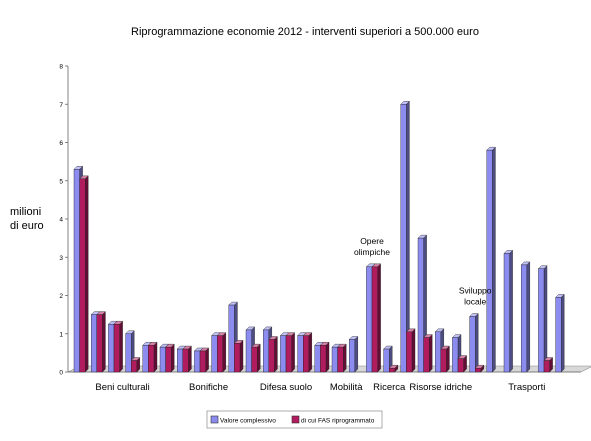  I want to click on y-tick-label: 7, so click(61, 105).